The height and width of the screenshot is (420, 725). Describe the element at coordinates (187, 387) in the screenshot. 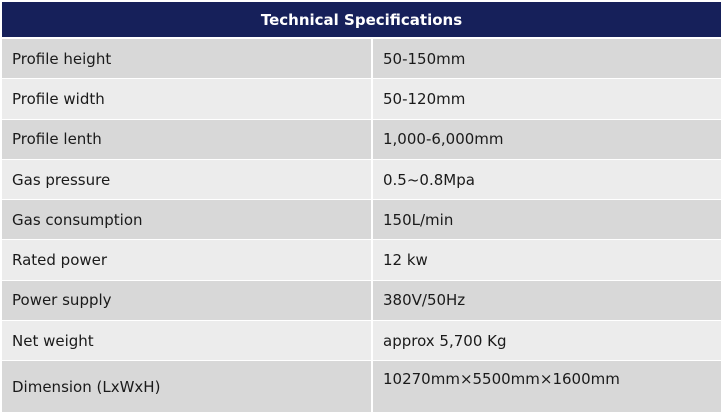

I see `spec-label: Dimension (LxWxH)` at that location.